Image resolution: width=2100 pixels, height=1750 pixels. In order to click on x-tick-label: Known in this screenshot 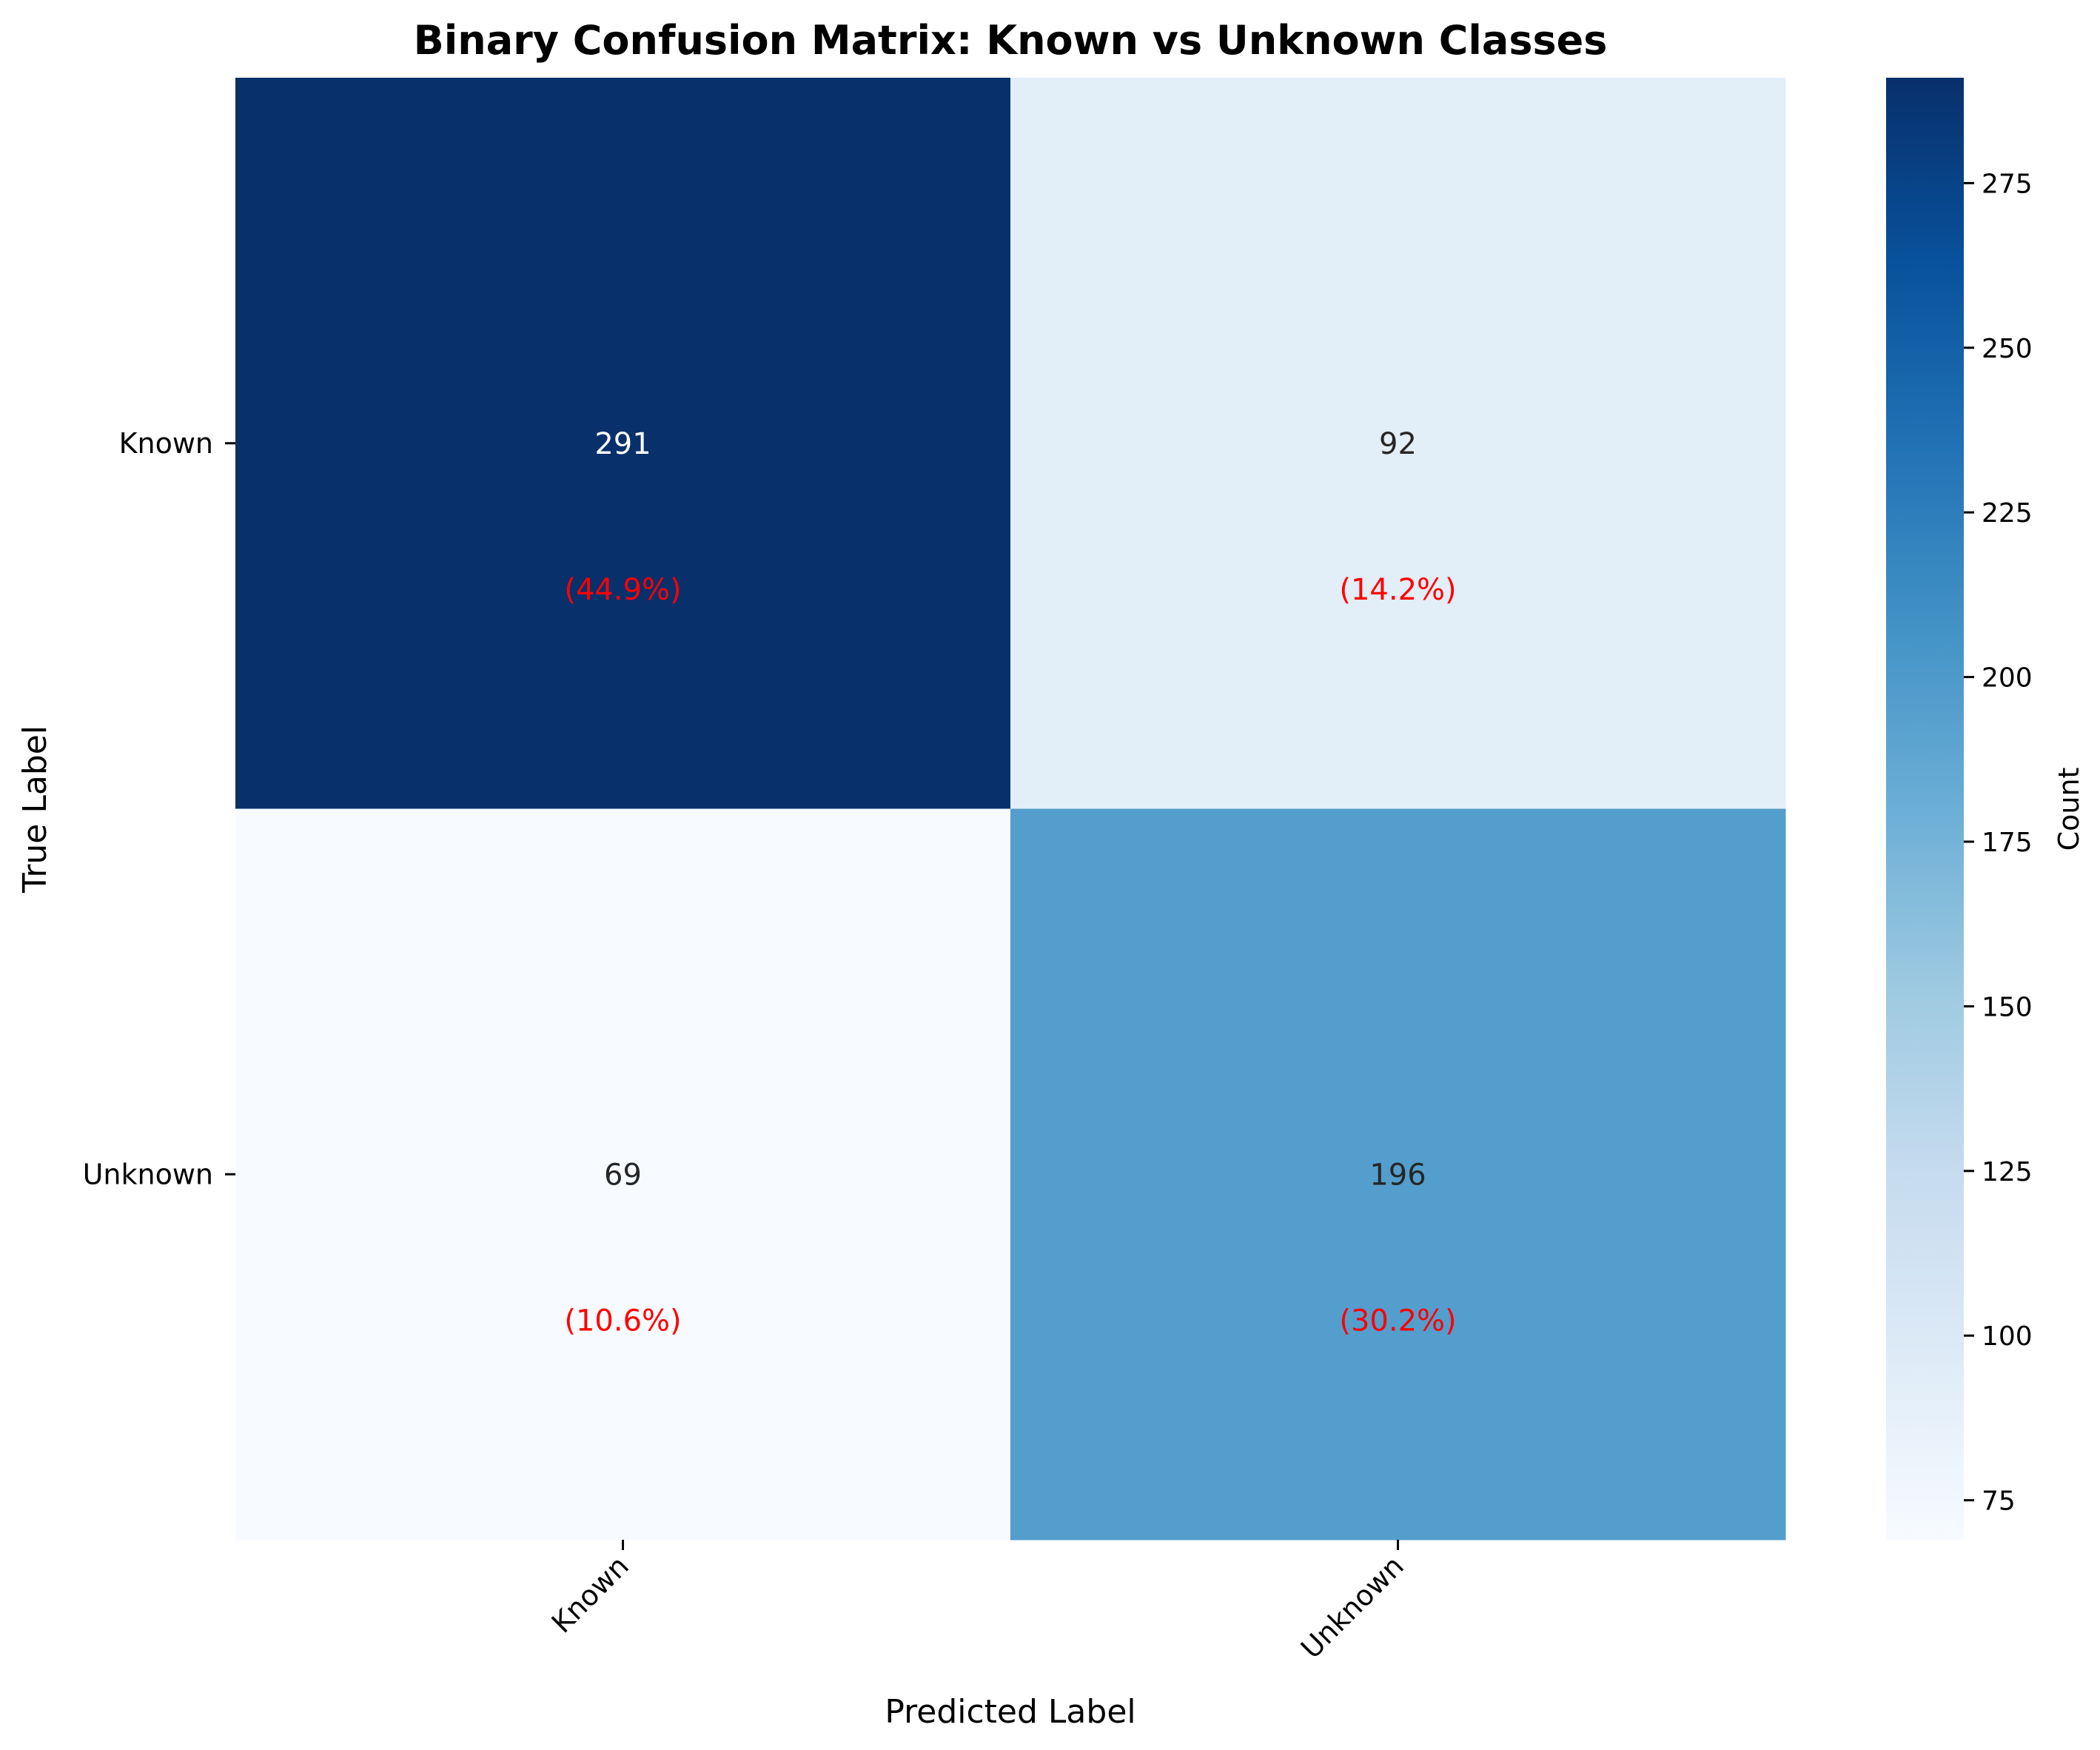, I will do `click(590, 1594)`.